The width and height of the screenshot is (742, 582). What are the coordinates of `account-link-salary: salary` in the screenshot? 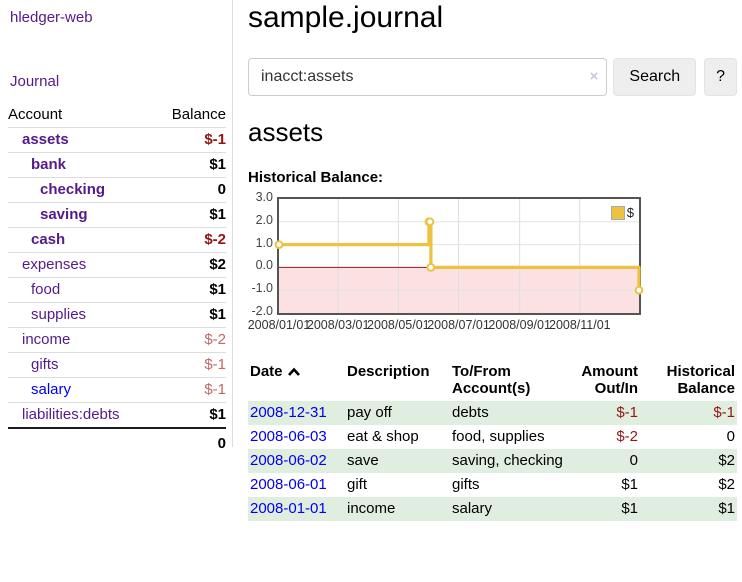 It's located at (51, 389).